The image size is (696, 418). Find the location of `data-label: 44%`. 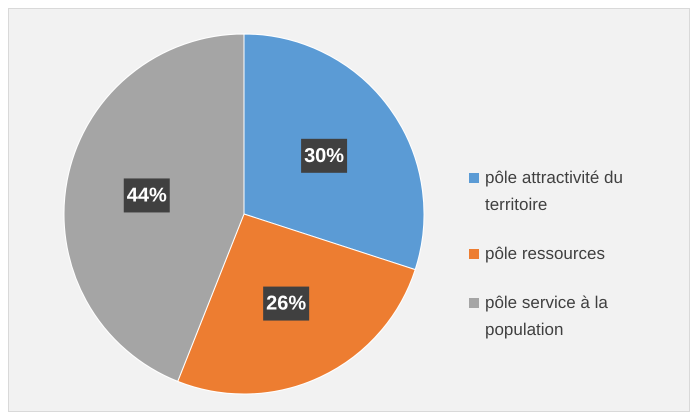

data-label: 44% is located at coordinates (146, 195).